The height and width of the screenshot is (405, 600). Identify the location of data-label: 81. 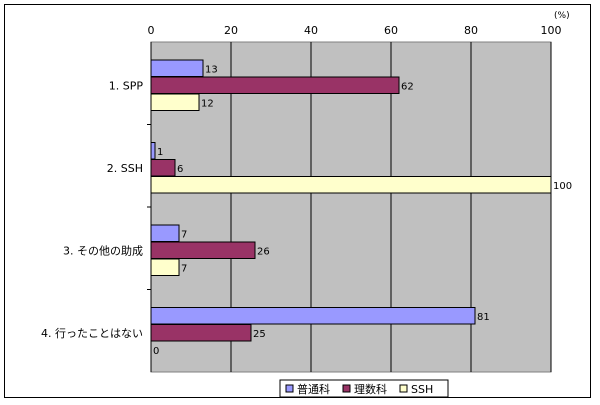
(483, 317).